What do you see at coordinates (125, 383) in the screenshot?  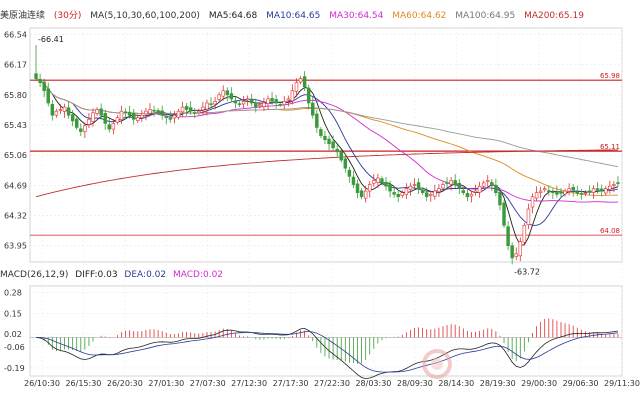 I see `x-tick-label: 26/20:30` at bounding box center [125, 383].